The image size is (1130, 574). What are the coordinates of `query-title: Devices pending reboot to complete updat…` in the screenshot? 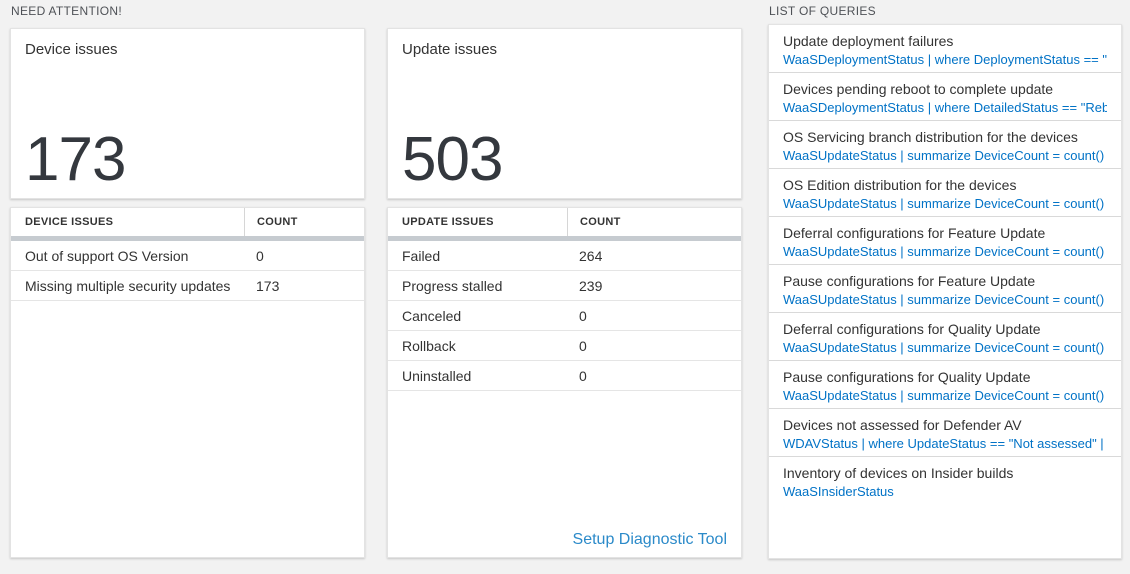 It's located at (918, 89).